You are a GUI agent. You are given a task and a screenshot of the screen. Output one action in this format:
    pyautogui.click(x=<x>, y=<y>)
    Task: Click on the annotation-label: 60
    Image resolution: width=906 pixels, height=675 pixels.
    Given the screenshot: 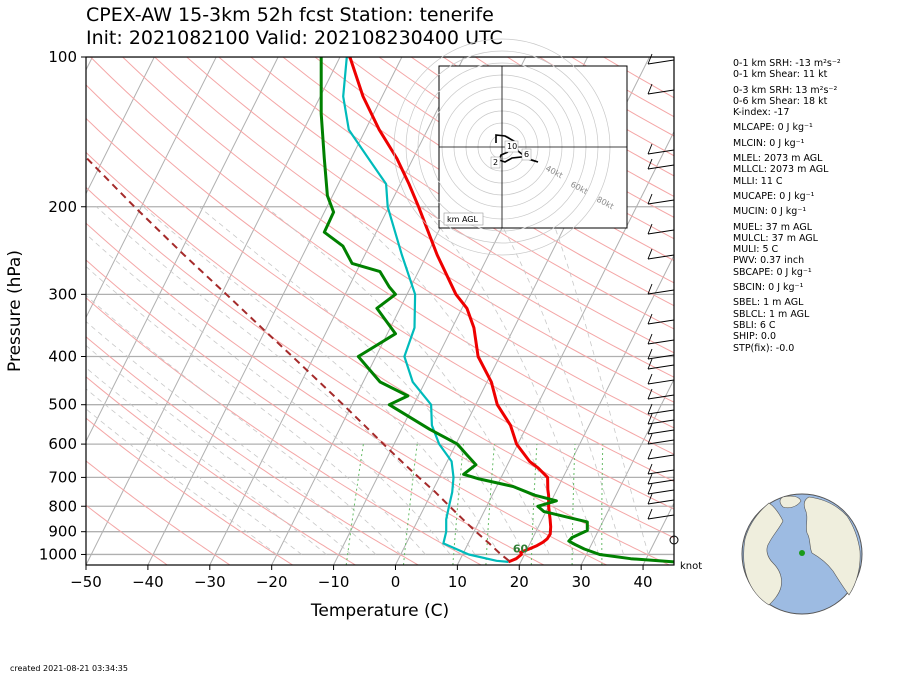 What is the action you would take?
    pyautogui.click(x=521, y=548)
    